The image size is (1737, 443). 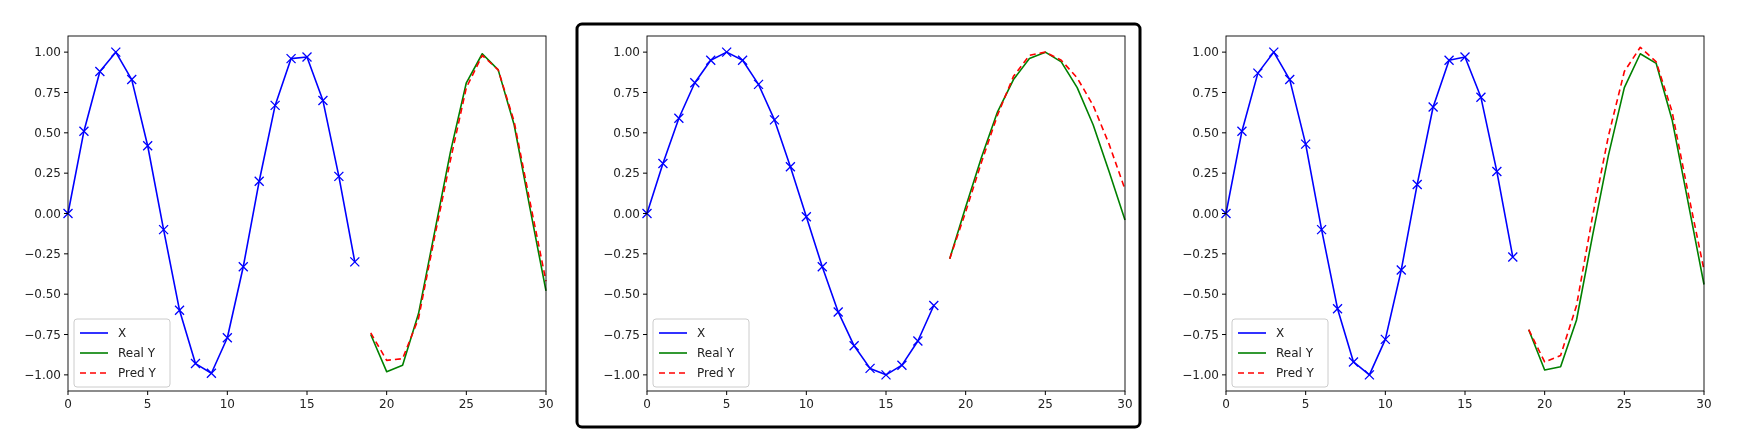 I want to click on line-series, so click(x=1037, y=155).